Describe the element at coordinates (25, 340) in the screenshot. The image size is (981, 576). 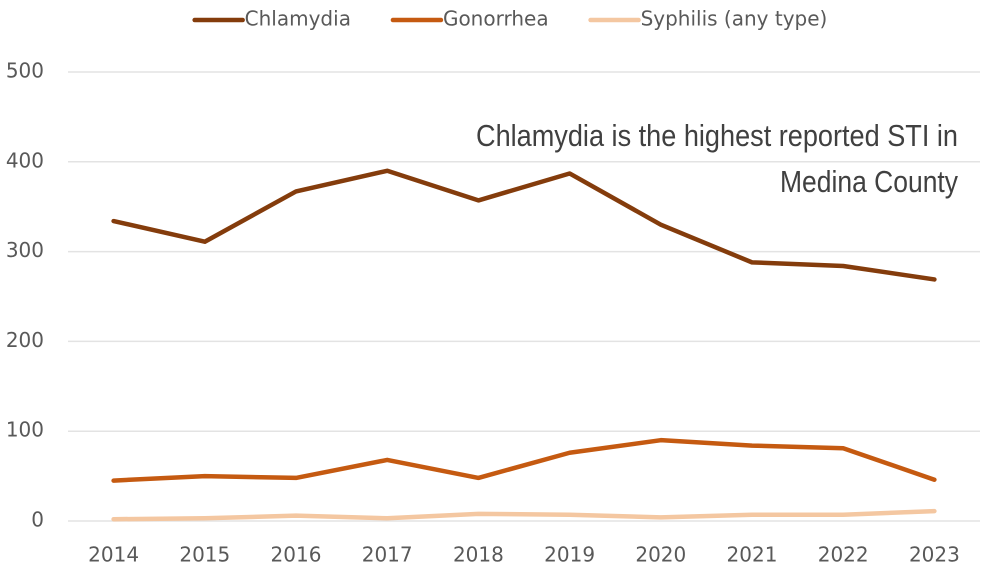
I see `y-tick-label: 200` at that location.